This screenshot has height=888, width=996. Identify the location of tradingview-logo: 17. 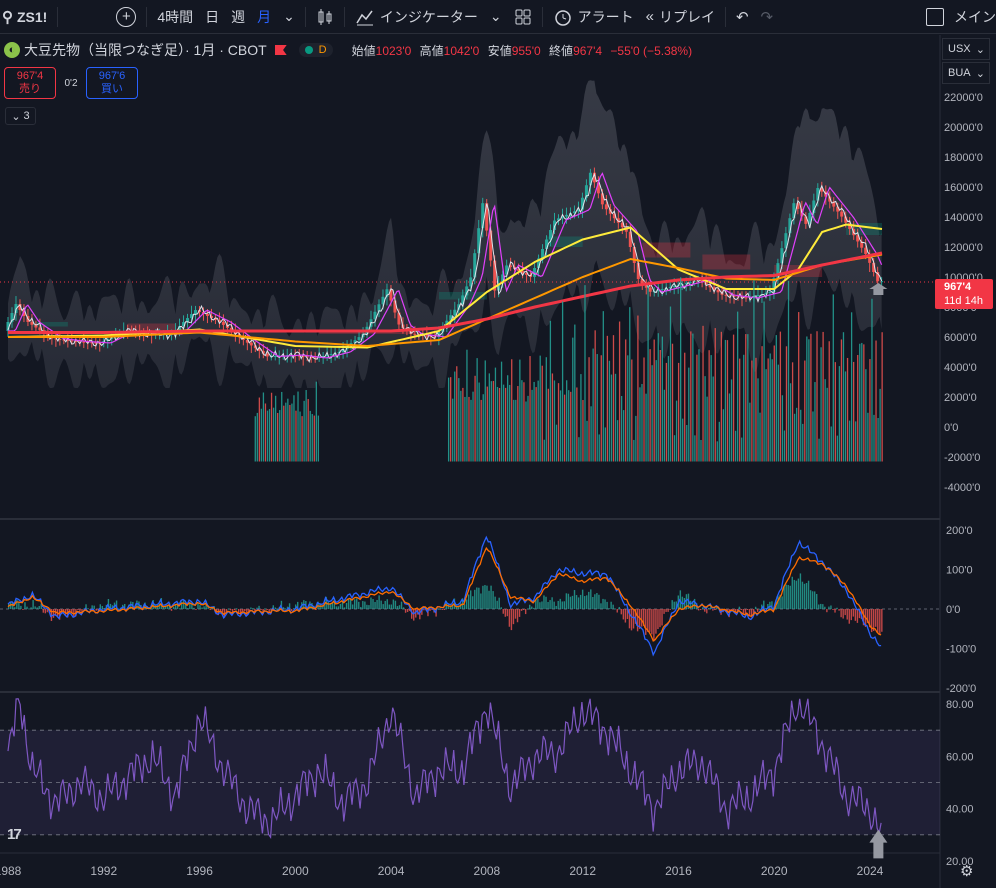
(14, 834).